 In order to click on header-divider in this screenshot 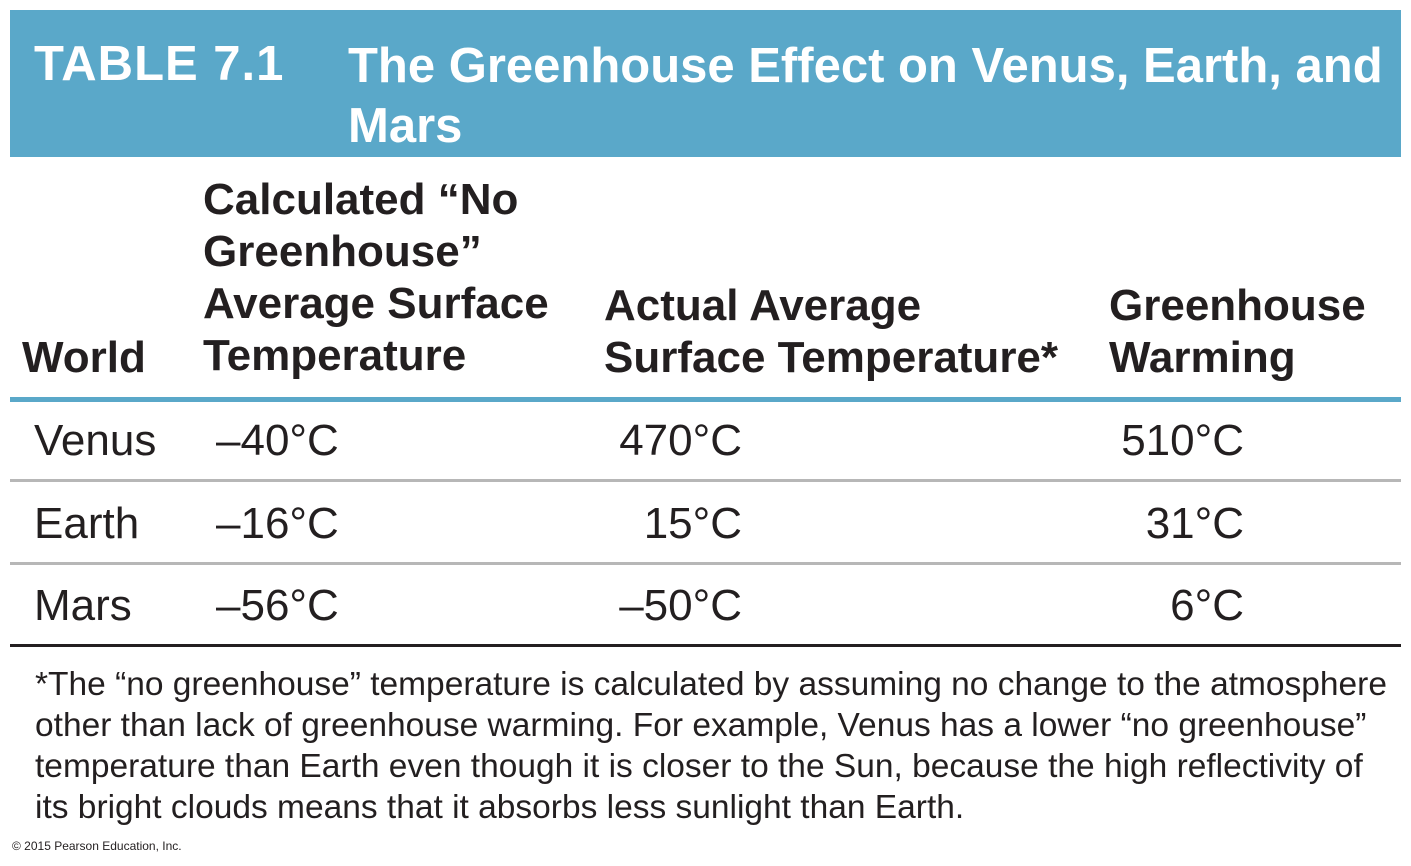, I will do `click(705, 399)`.